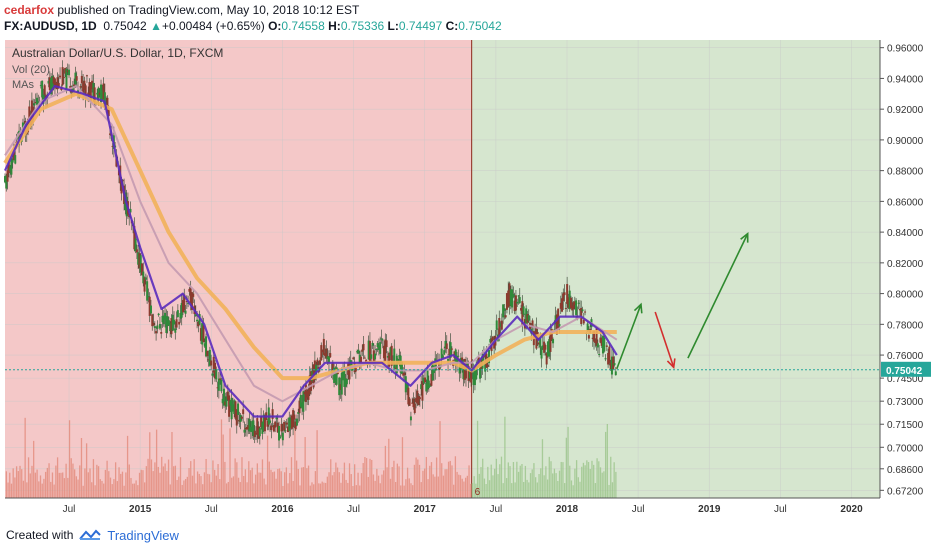 The width and height of the screenshot is (932, 550). I want to click on x-tick-label: Jul, so click(211, 509).